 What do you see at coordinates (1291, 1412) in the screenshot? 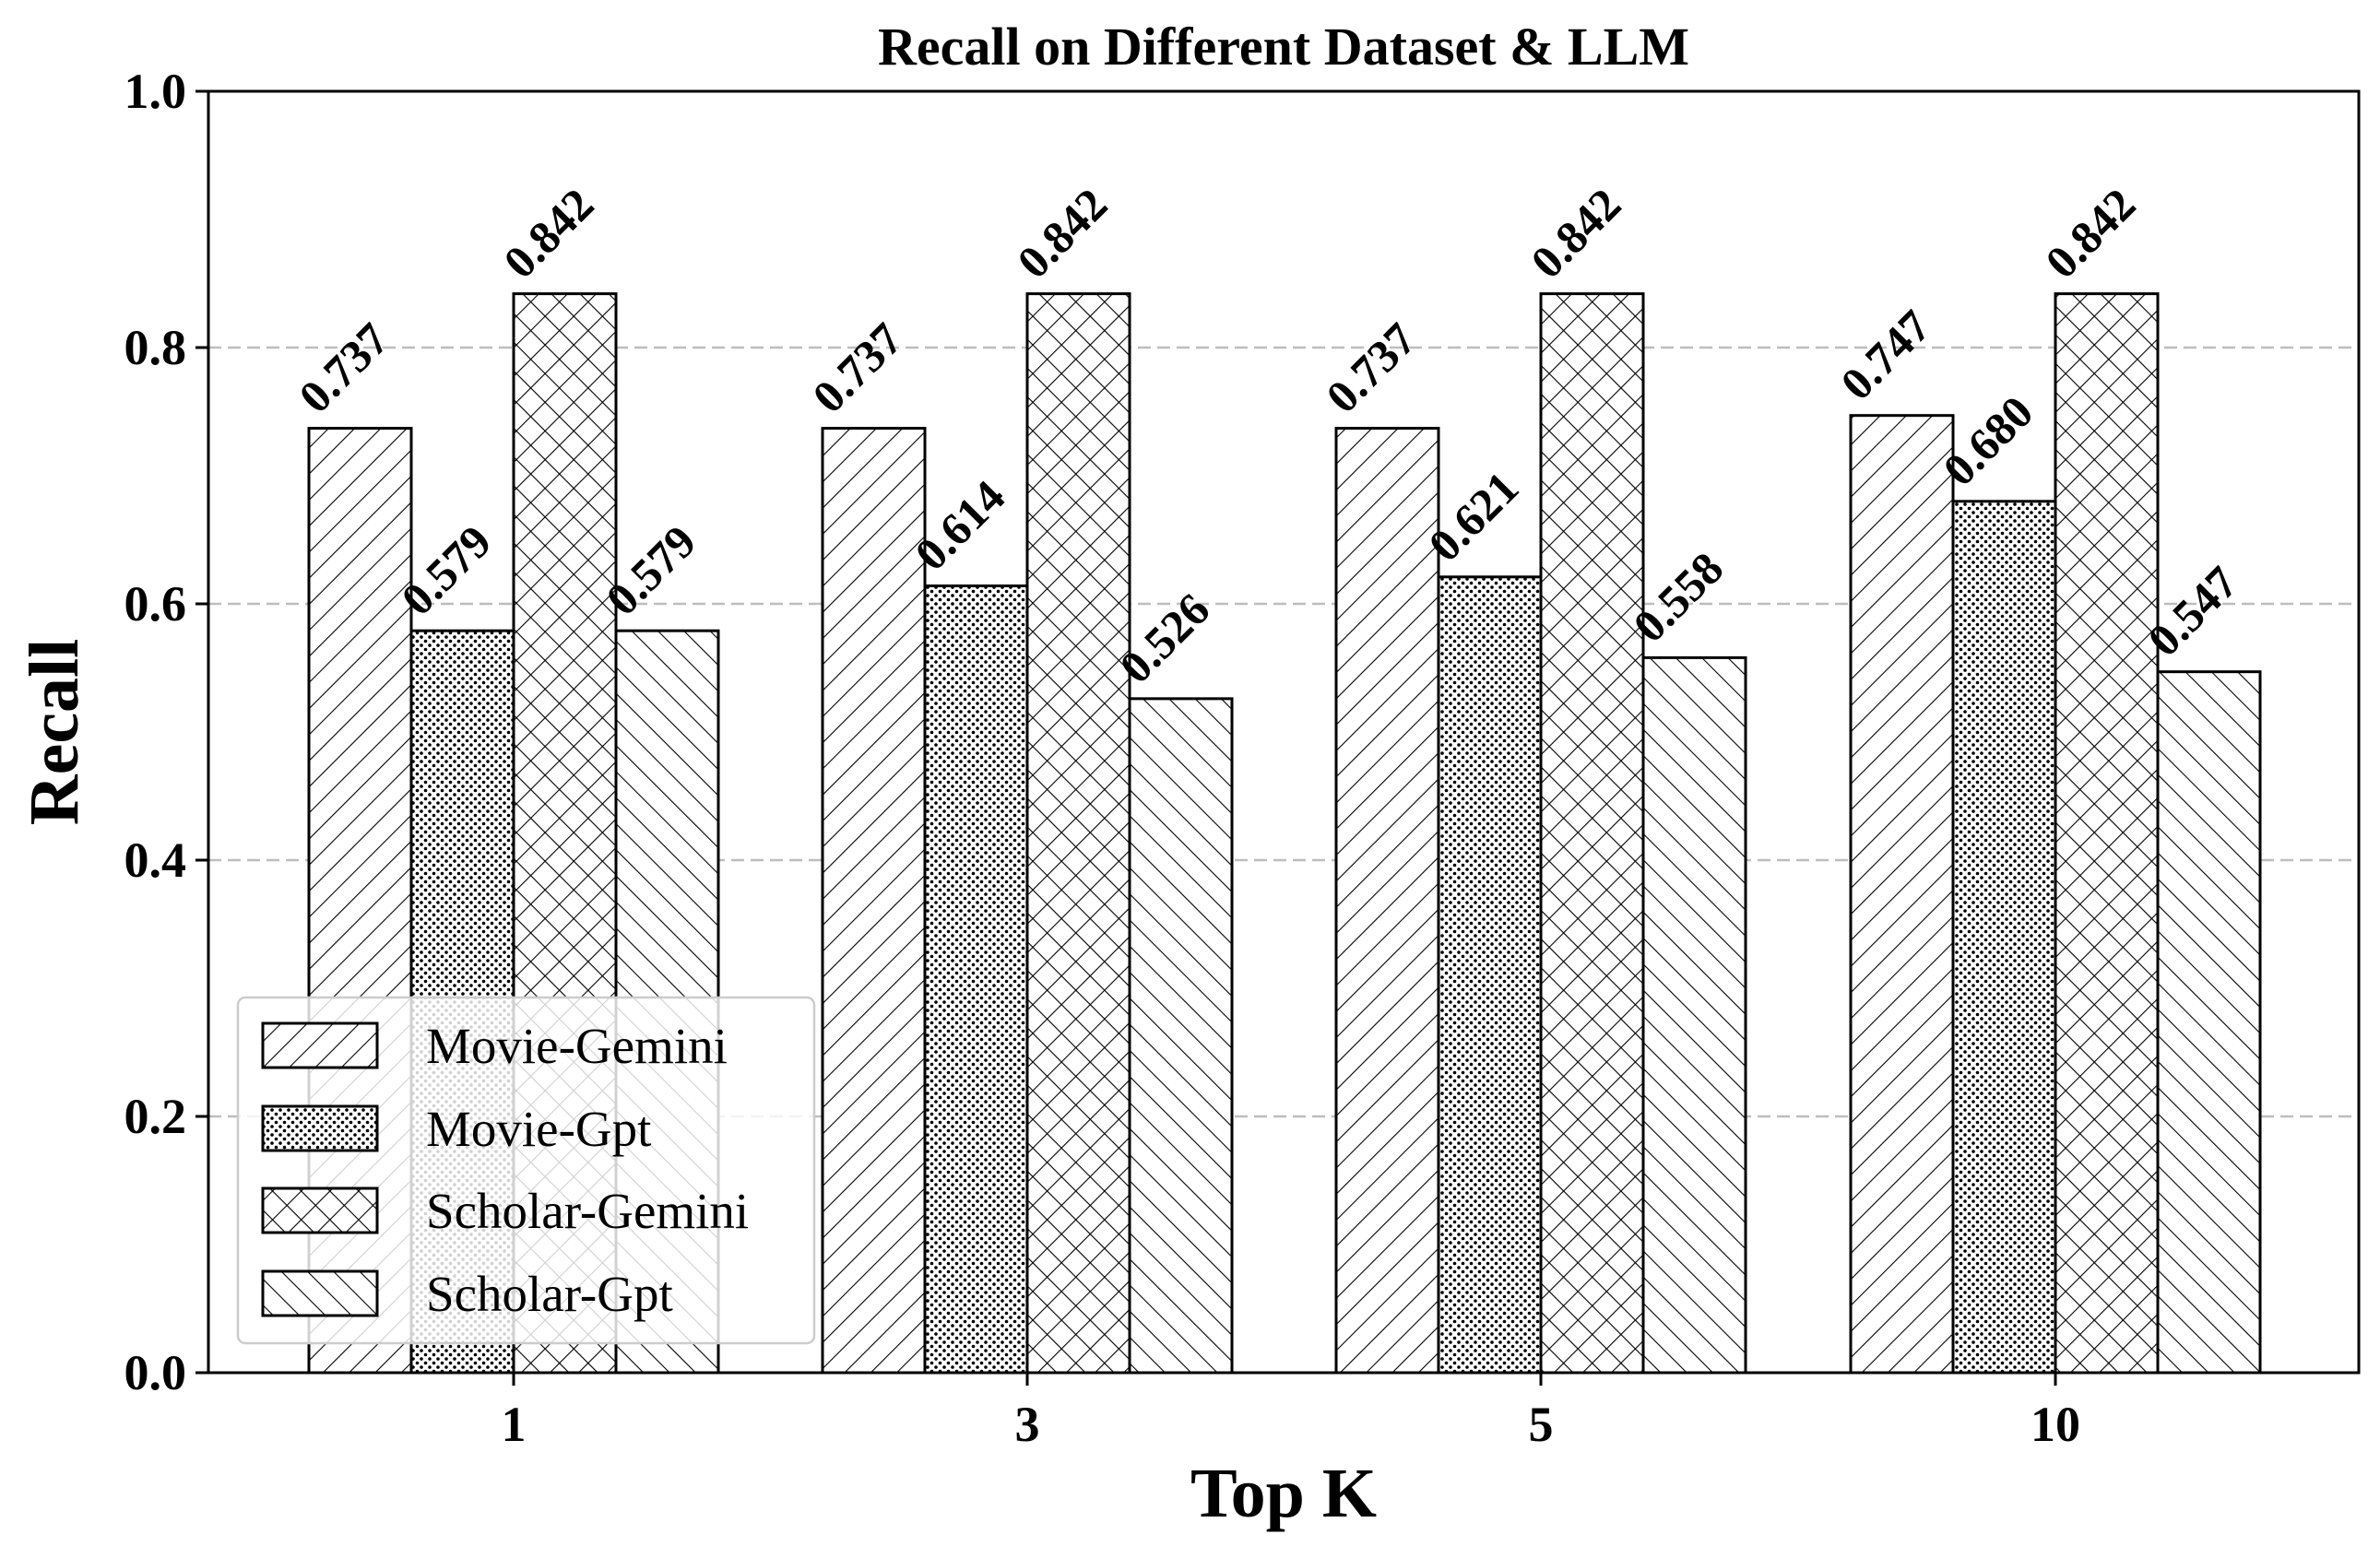
I see `x-axis-ticks: 1 3 5 10` at bounding box center [1291, 1412].